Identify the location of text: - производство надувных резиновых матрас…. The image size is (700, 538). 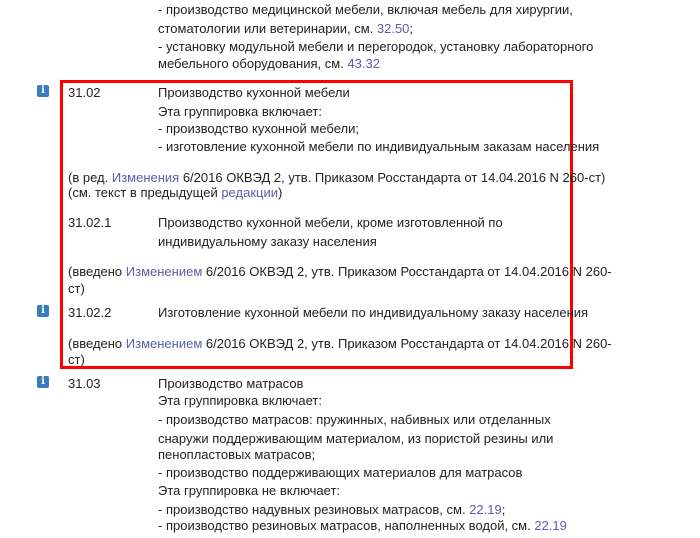
(314, 509).